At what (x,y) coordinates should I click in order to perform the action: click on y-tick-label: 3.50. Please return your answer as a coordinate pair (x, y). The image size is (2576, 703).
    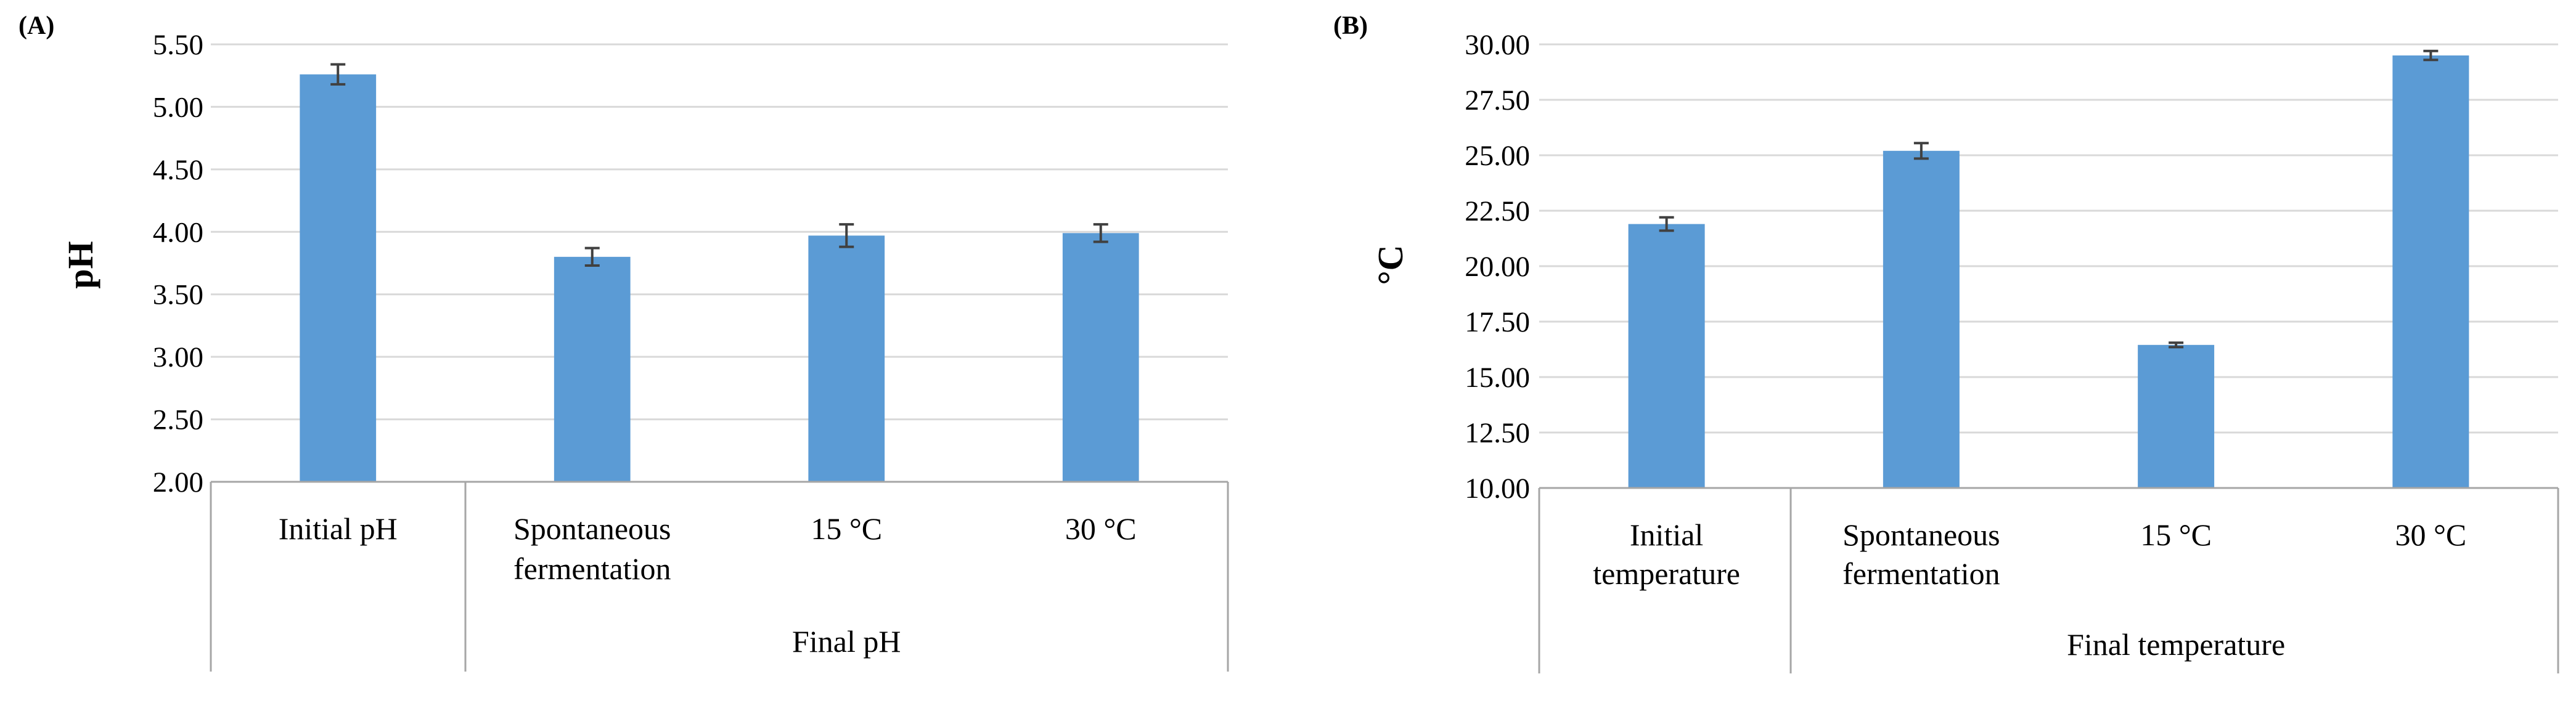
    Looking at the image, I should click on (178, 295).